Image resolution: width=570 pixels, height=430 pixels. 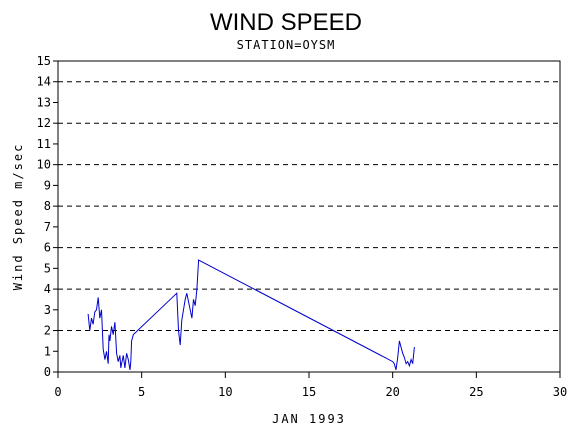 What do you see at coordinates (47, 331) in the screenshot?
I see `y-tick-label-2: 2` at bounding box center [47, 331].